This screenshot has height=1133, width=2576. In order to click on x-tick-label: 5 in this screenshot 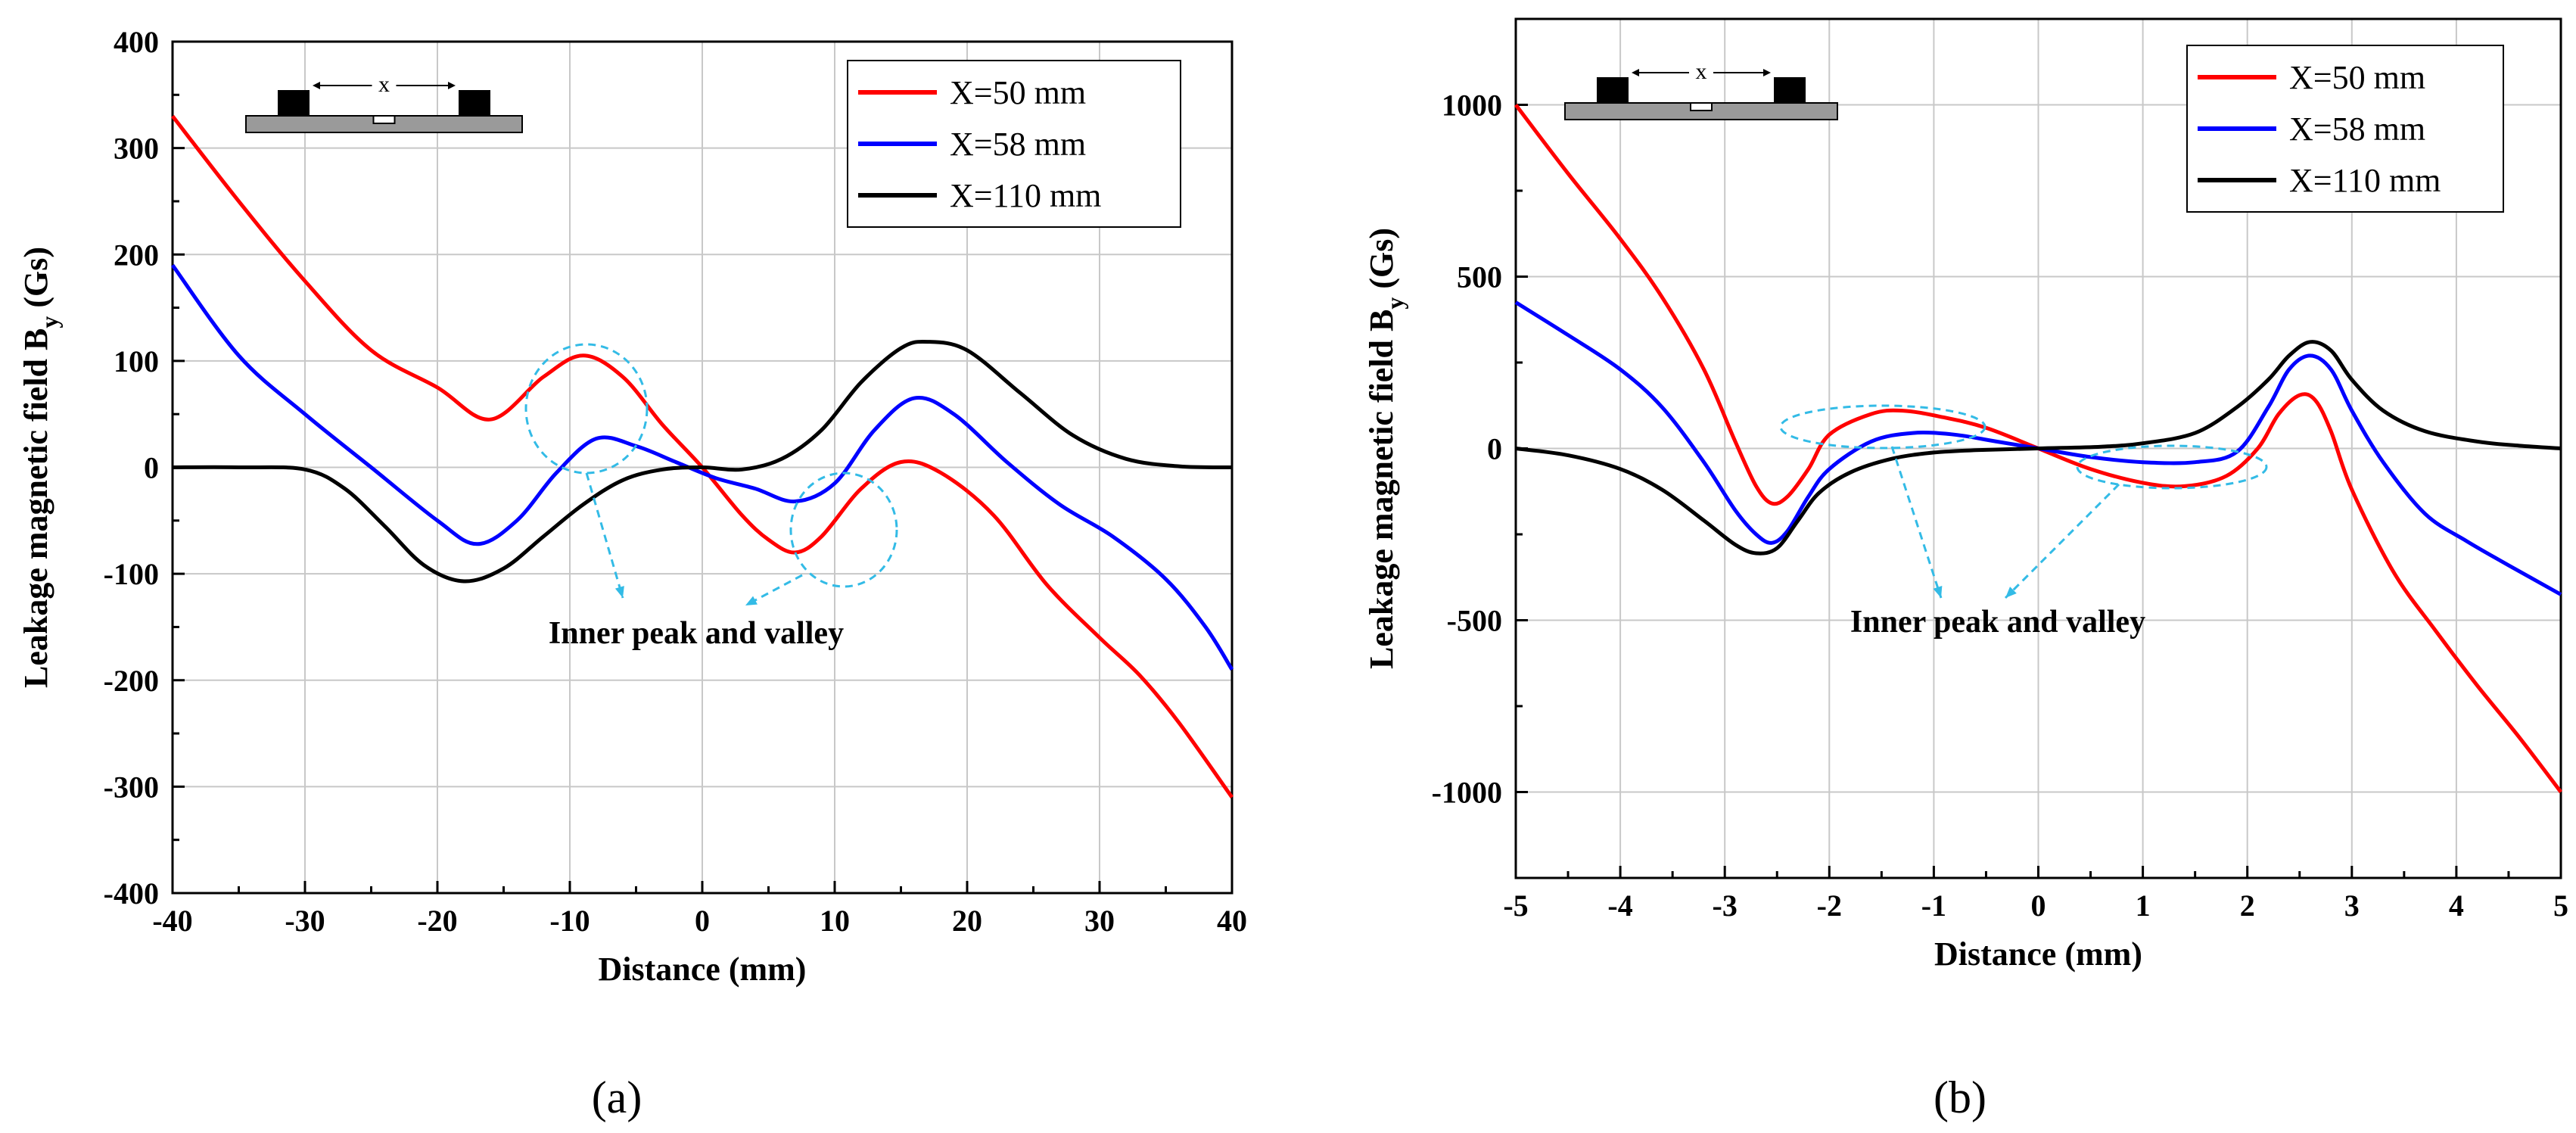, I will do `click(2560, 906)`.